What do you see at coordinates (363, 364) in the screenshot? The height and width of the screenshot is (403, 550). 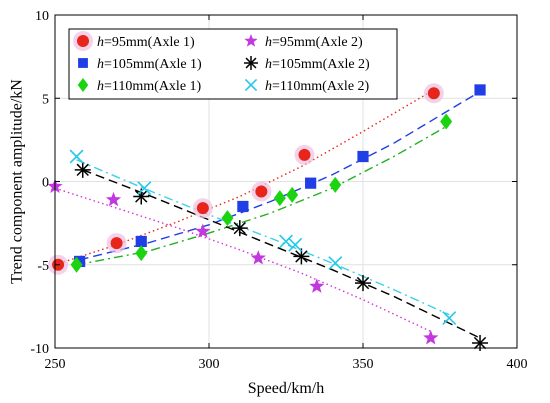 I see `x-tick-label: 350` at bounding box center [363, 364].